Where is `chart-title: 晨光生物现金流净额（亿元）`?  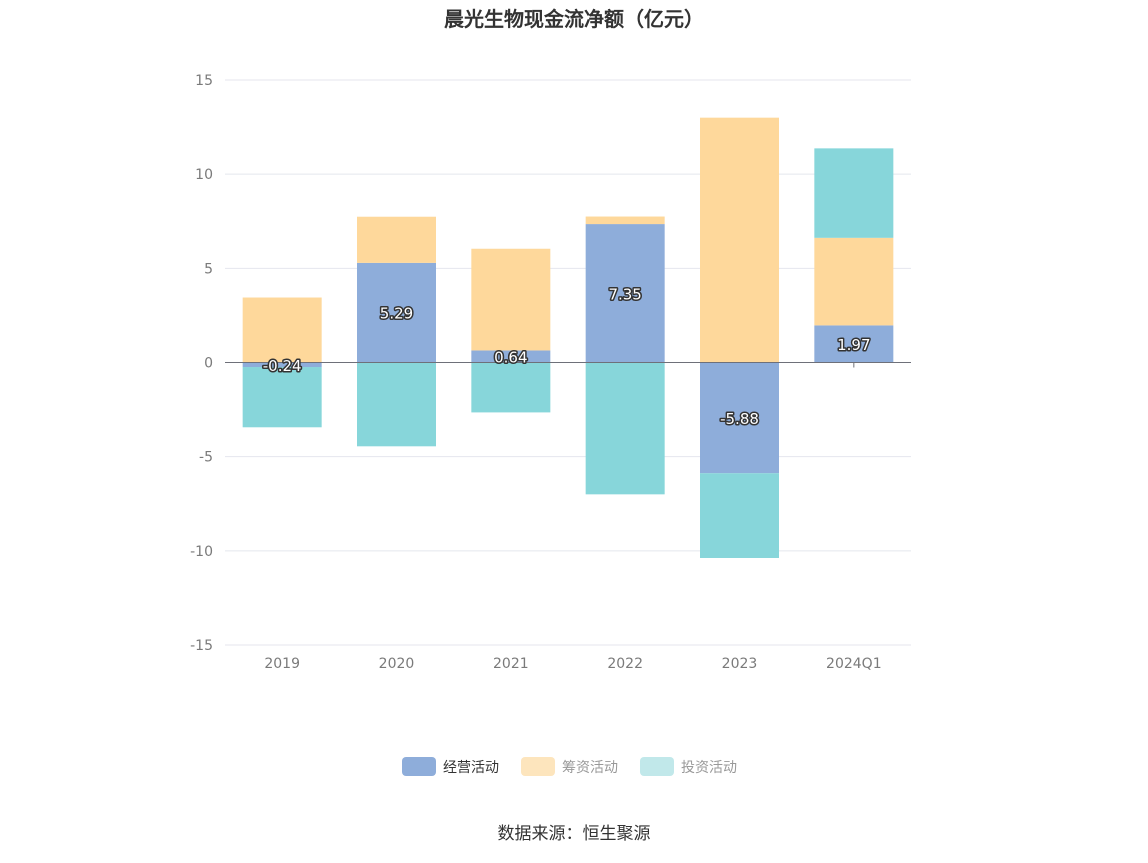 chart-title: 晨光生物现金流净额（亿元） is located at coordinates (574, 19).